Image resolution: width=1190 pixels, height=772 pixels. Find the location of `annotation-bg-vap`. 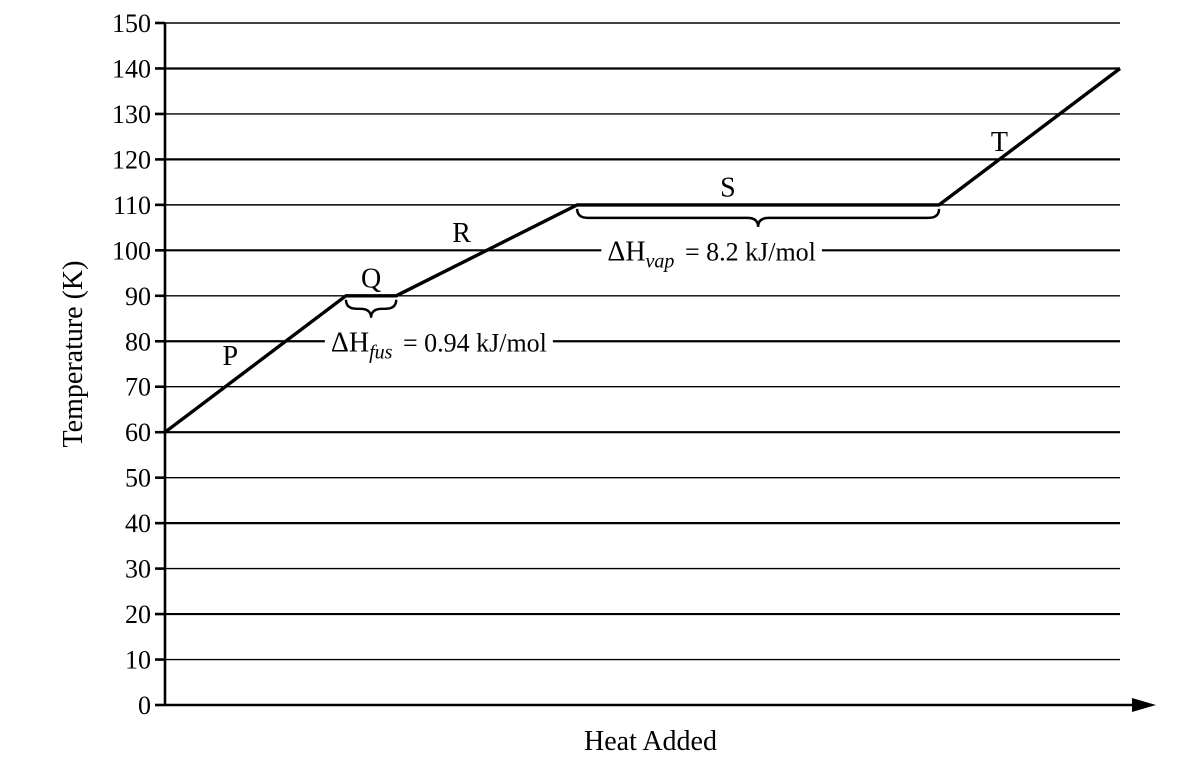

annotation-bg-vap is located at coordinates (711, 252).